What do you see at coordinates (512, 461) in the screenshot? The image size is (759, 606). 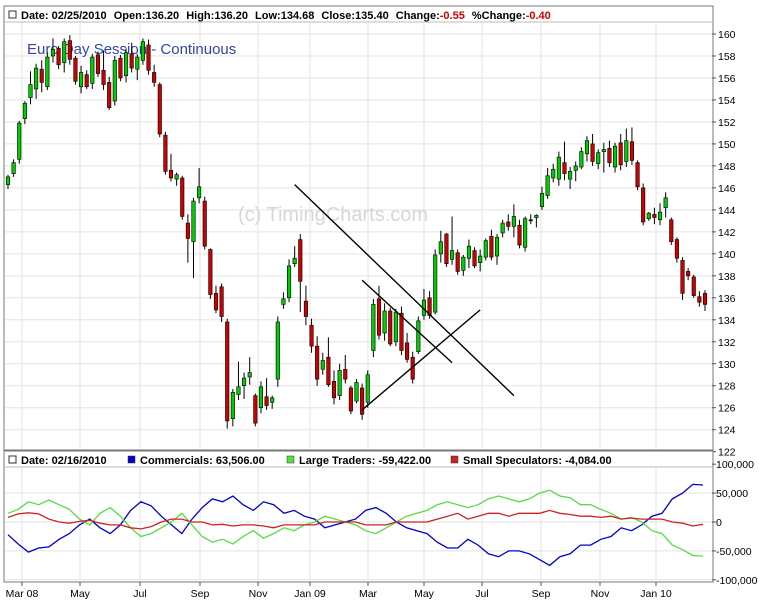 I see `legend-small-label: Small Speculators:` at bounding box center [512, 461].